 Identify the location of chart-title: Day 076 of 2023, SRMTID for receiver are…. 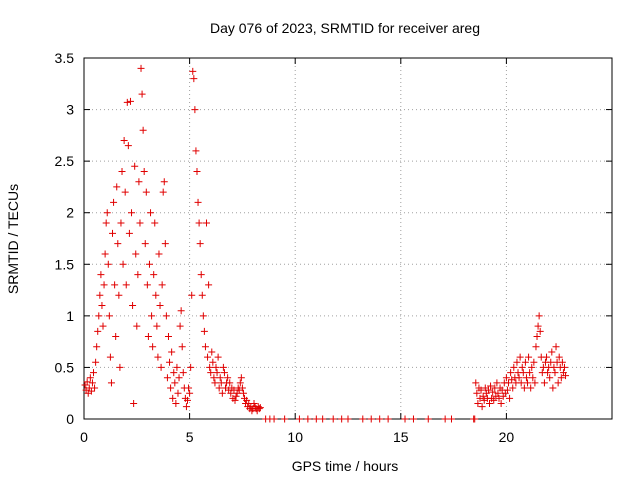
(345, 28).